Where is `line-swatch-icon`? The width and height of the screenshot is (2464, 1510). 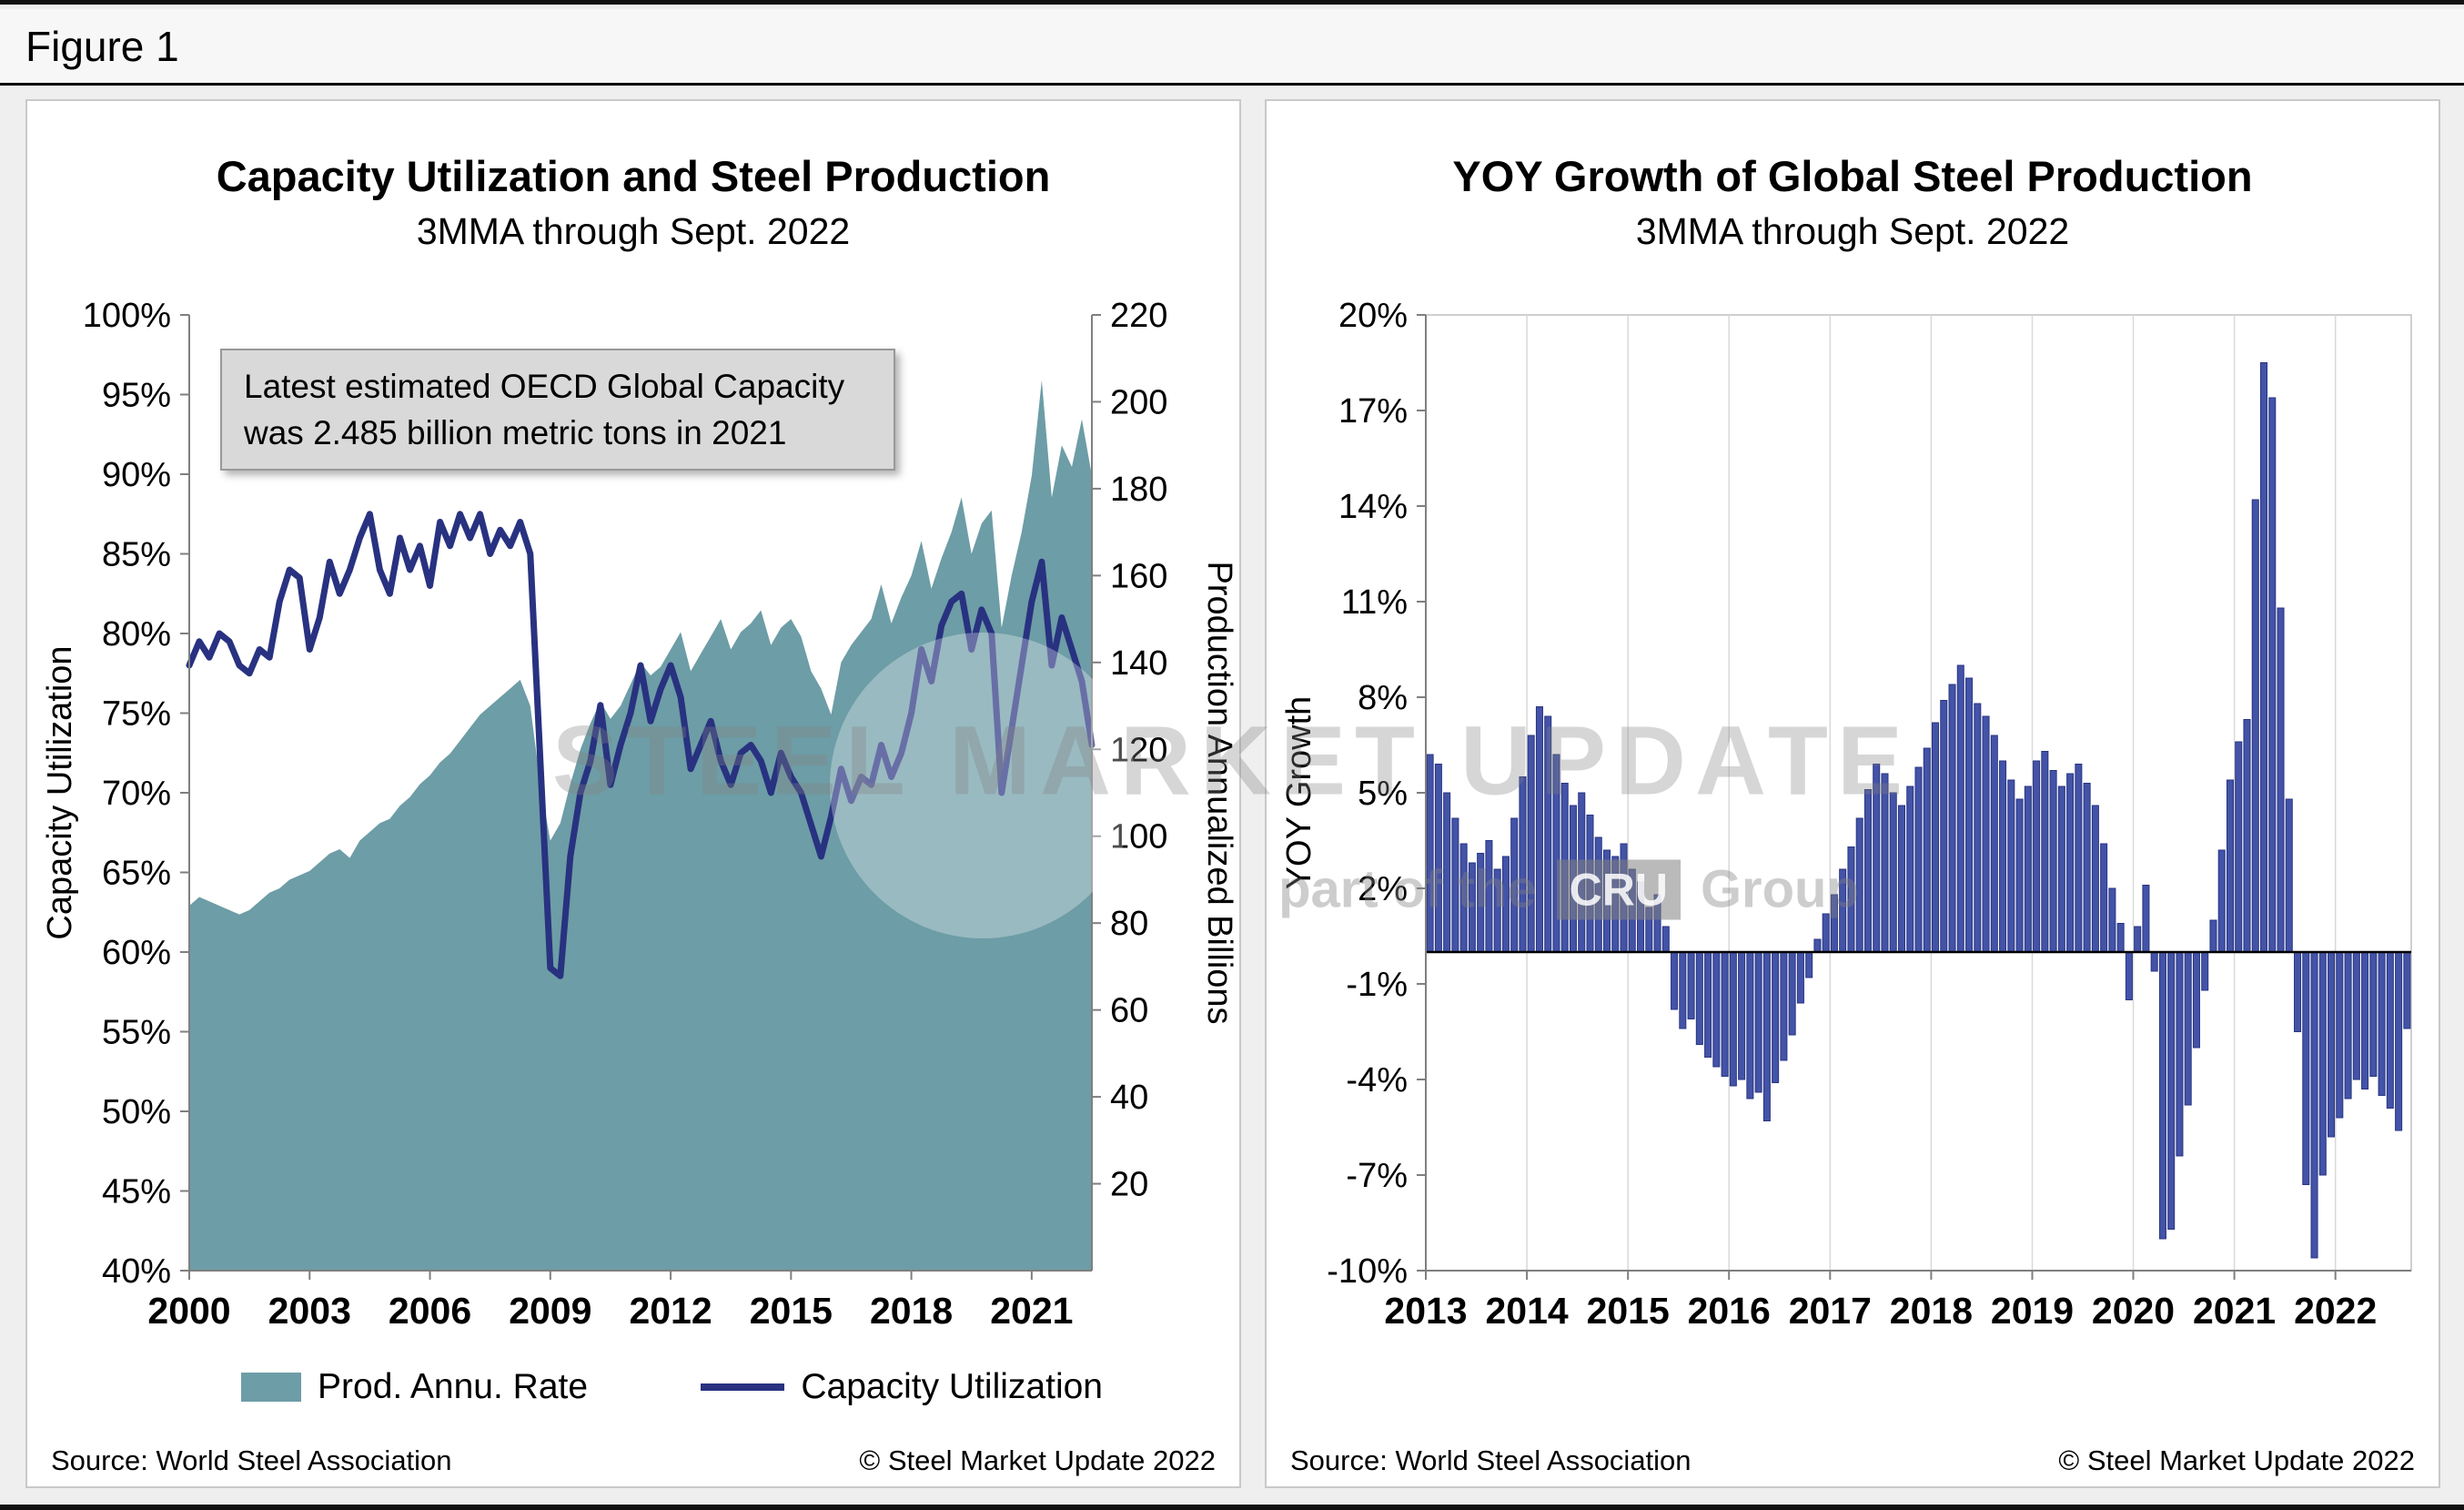 line-swatch-icon is located at coordinates (743, 1387).